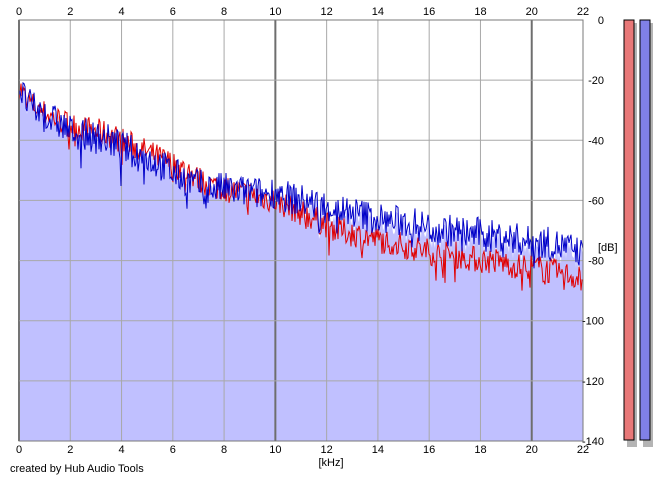 The image size is (664, 481). I want to click on x-tick-label-top: 8, so click(224, 12).